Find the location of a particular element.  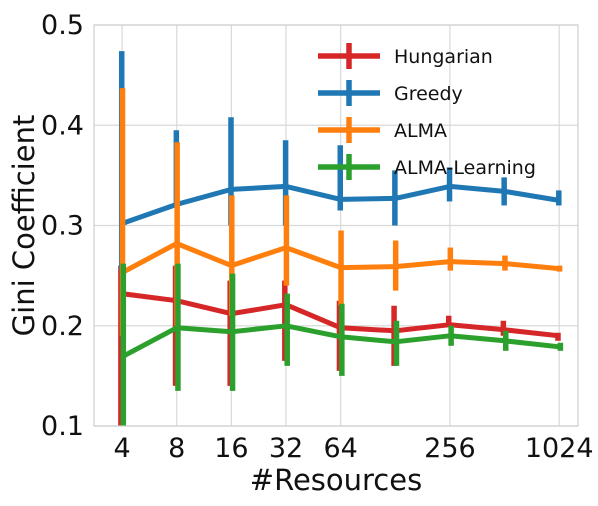

x-tick-label: 1024 is located at coordinates (559, 448).